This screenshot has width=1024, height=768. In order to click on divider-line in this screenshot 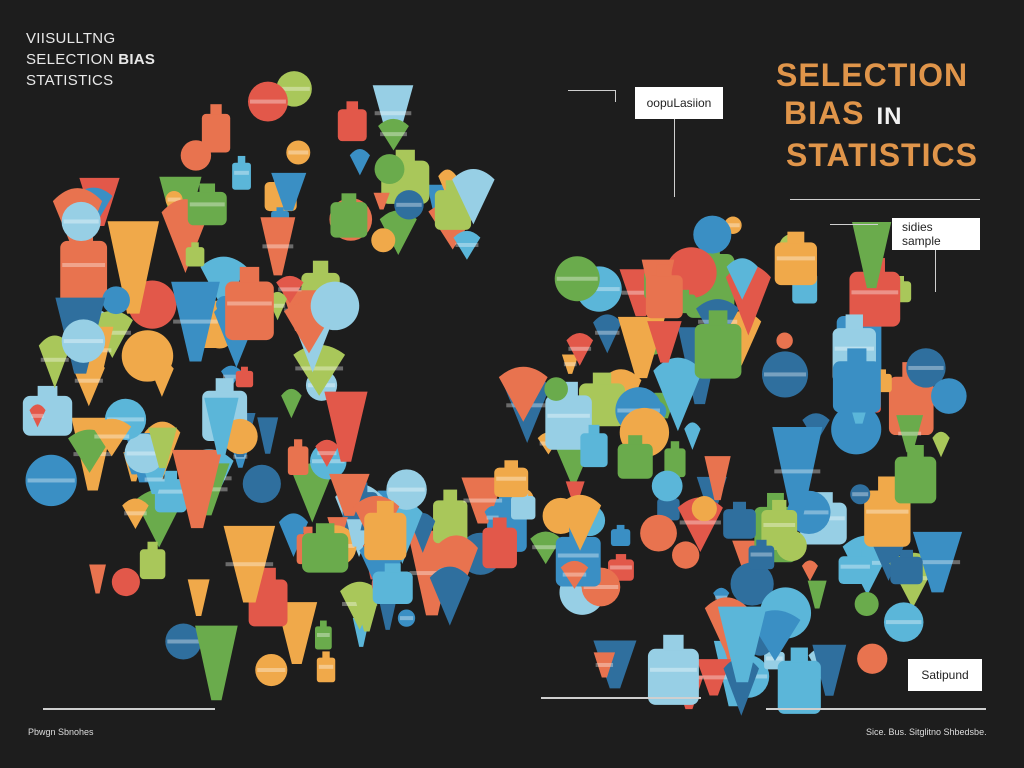, I will do `click(876, 709)`.